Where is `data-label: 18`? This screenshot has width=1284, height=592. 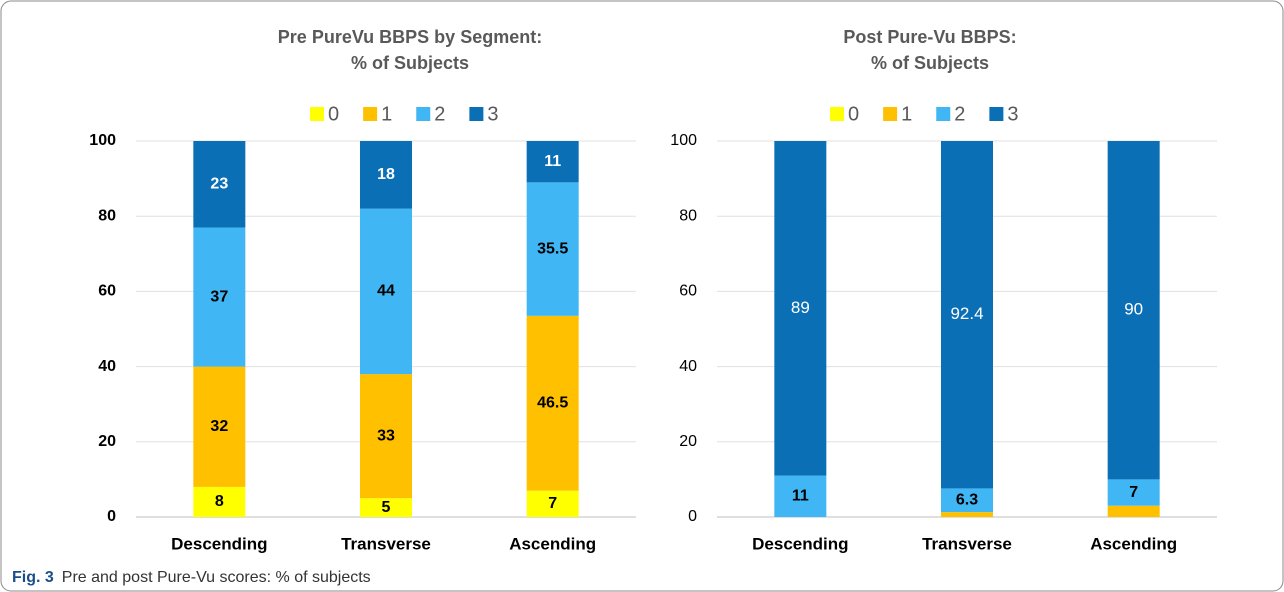 data-label: 18 is located at coordinates (386, 174).